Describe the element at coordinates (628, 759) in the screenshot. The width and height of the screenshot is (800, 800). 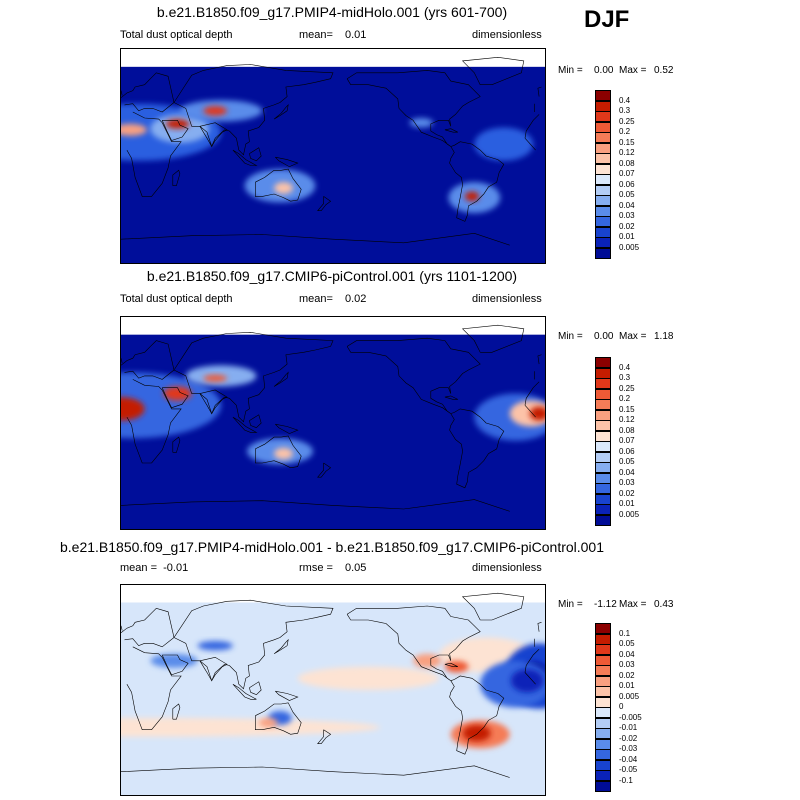
I see `colorbar-tick-label: -0.04` at that location.